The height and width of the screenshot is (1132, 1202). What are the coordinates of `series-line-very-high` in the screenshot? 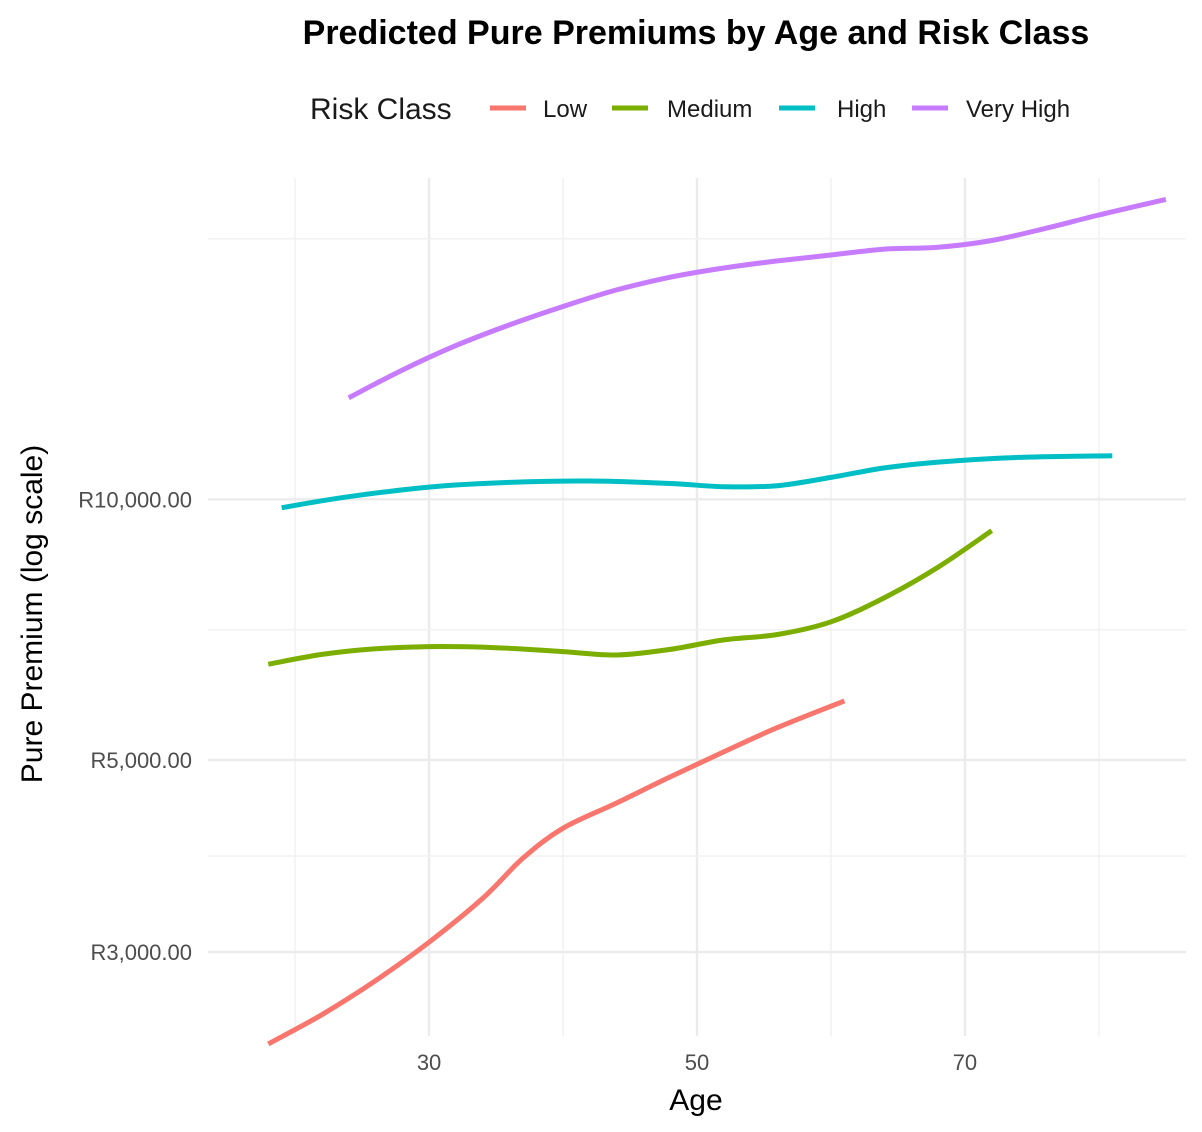 It's located at (757, 298).